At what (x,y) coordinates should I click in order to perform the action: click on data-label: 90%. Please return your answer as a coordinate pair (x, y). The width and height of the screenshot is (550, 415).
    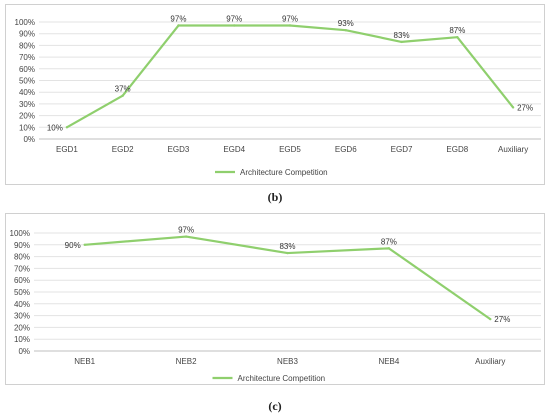
    Looking at the image, I should click on (73, 245).